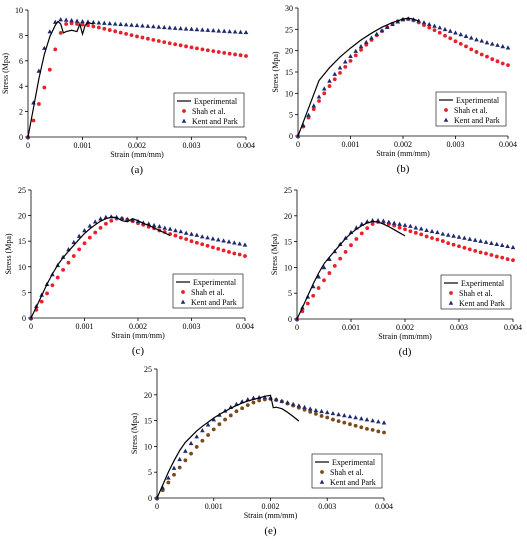 The width and height of the screenshot is (527, 550). Describe the element at coordinates (384, 506) in the screenshot. I see `x-tick-label: 0.004` at that location.